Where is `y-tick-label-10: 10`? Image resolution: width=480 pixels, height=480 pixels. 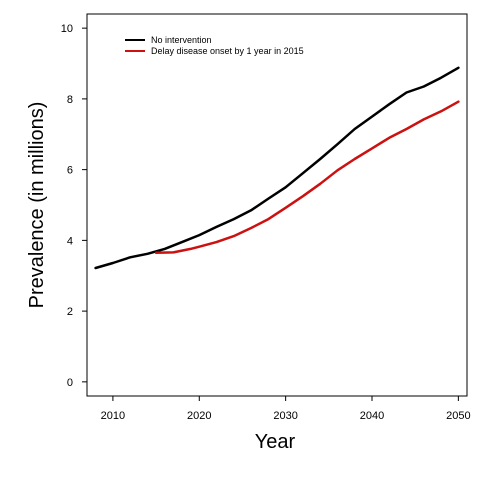
y-tick-label-10: 10 is located at coordinates (67, 29).